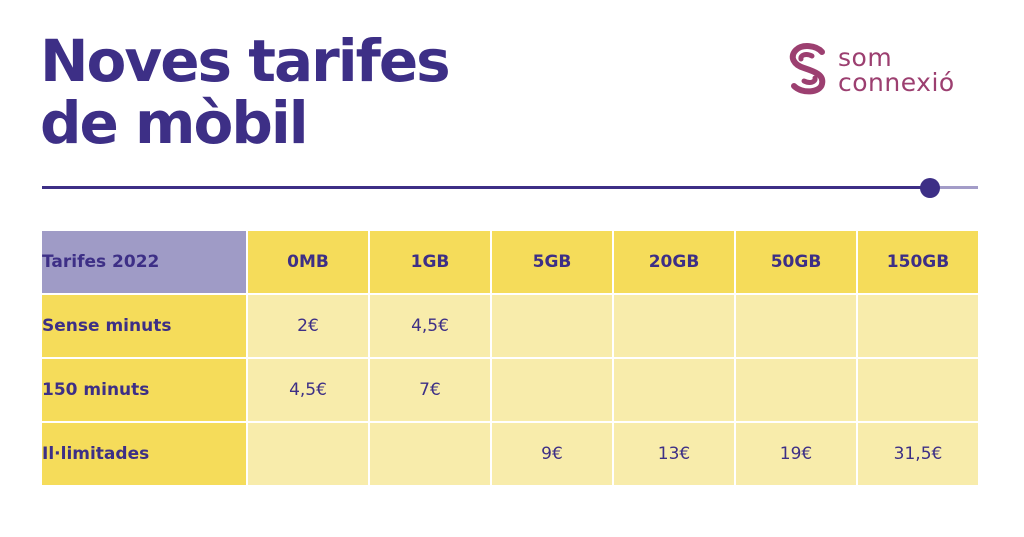 The image size is (1024, 537). What do you see at coordinates (674, 454) in the screenshot?
I see `price-cell: 13€` at bounding box center [674, 454].